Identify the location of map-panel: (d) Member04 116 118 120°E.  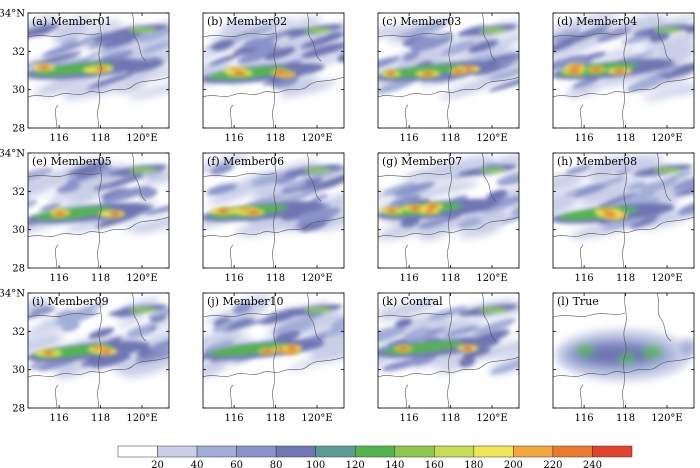
(623, 78).